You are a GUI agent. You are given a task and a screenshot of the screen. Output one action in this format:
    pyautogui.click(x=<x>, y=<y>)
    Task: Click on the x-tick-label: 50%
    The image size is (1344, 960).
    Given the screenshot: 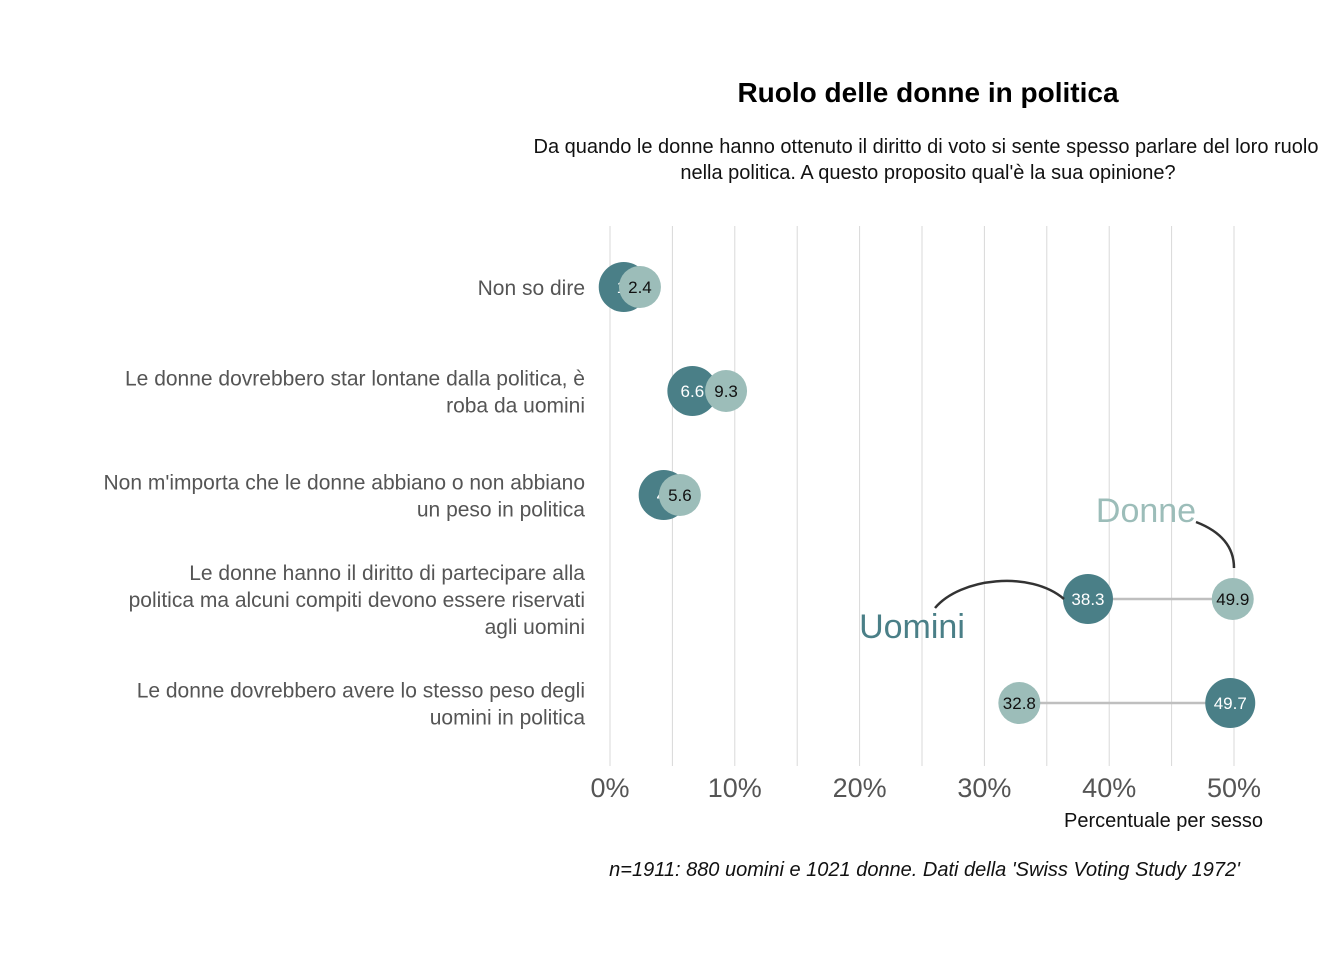 What is the action you would take?
    pyautogui.click(x=1234, y=788)
    